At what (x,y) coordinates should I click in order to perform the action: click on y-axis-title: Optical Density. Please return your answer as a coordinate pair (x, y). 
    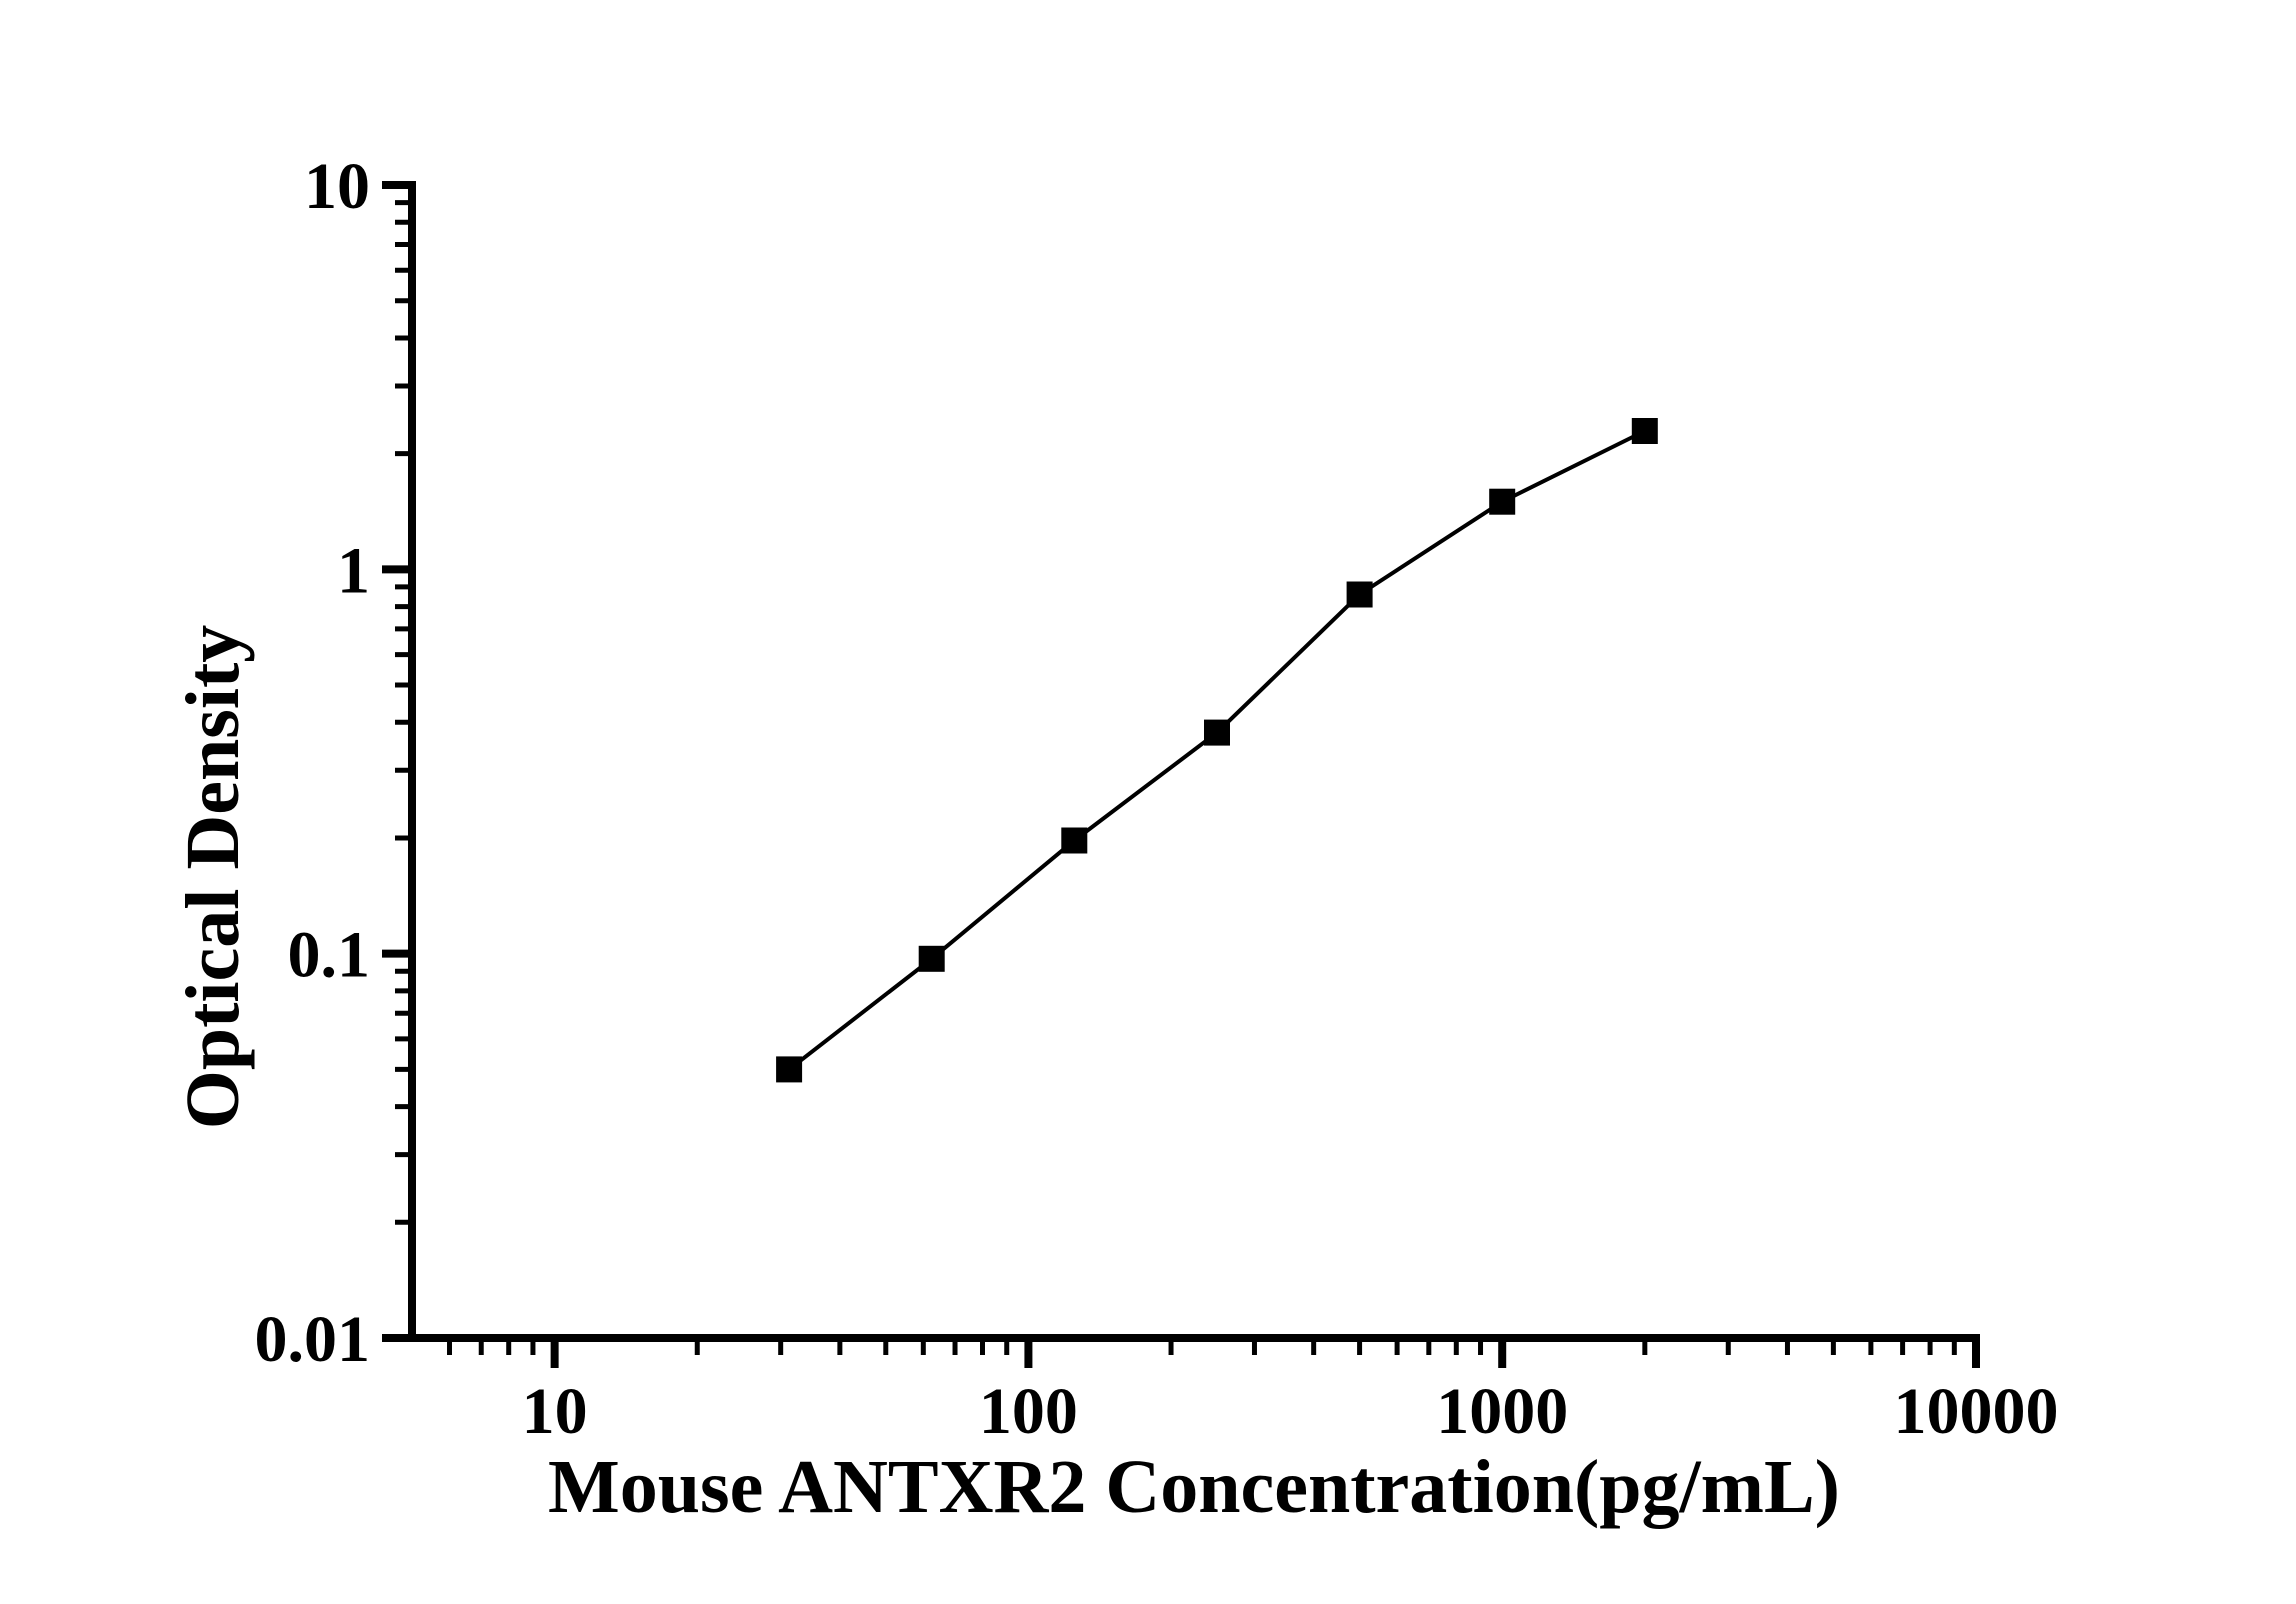
    Looking at the image, I should click on (213, 877).